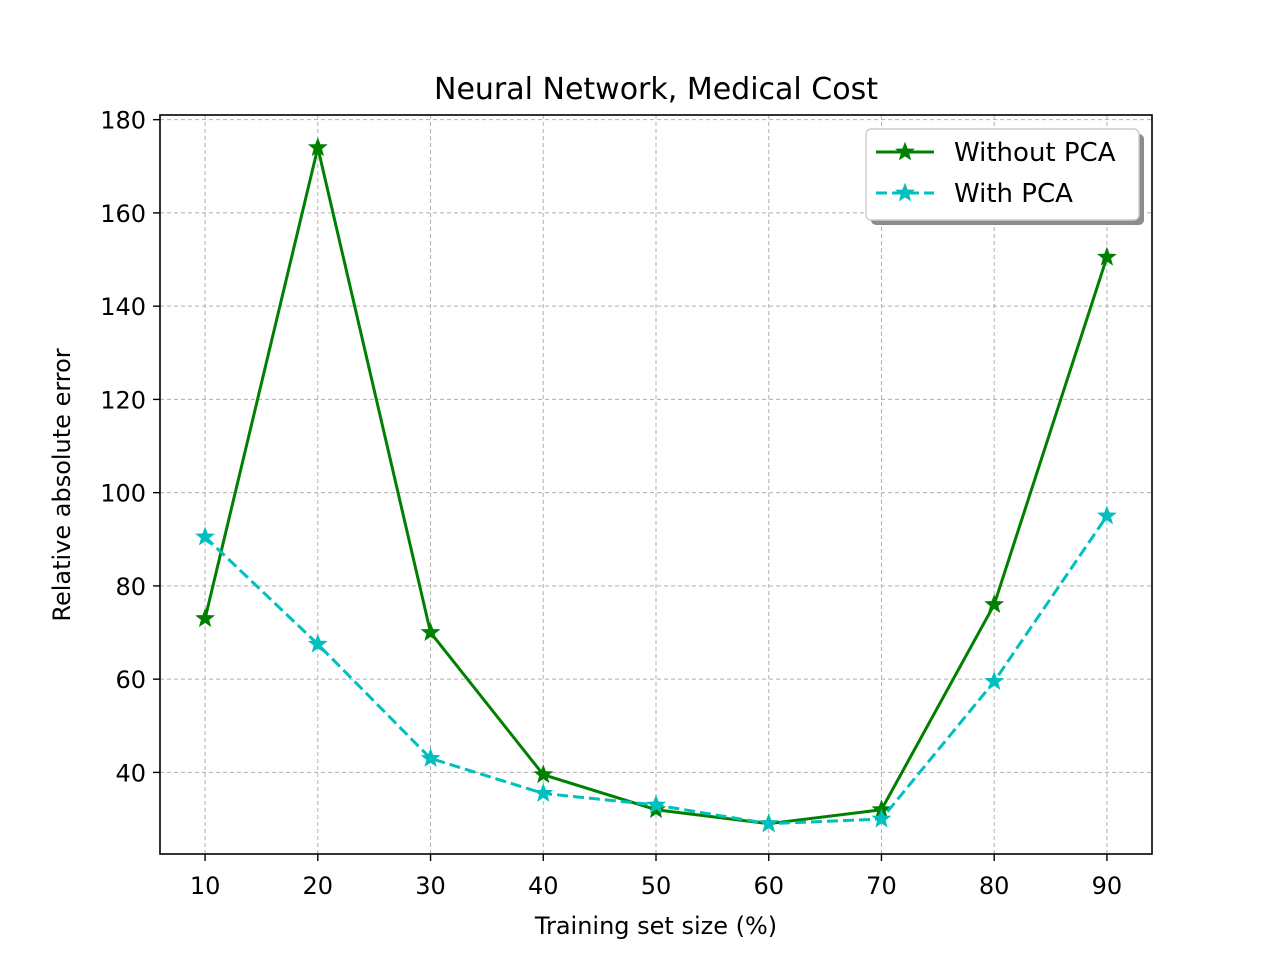  What do you see at coordinates (318, 886) in the screenshot?
I see `x-tick-label: 20` at bounding box center [318, 886].